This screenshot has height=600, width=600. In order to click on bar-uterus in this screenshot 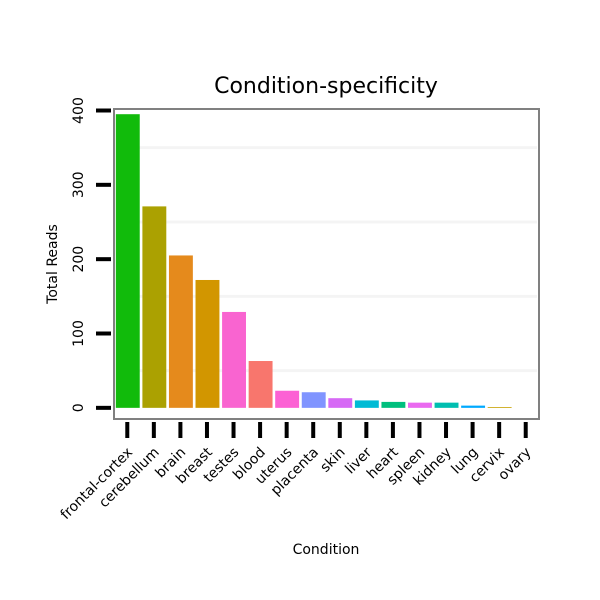, I will do `click(287, 399)`.